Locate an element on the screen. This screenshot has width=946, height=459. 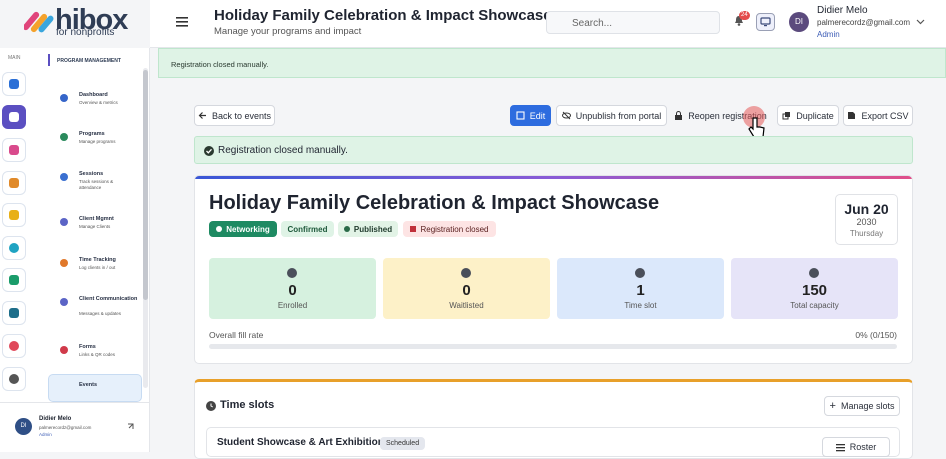
menu-button is located at coordinates (182, 22).